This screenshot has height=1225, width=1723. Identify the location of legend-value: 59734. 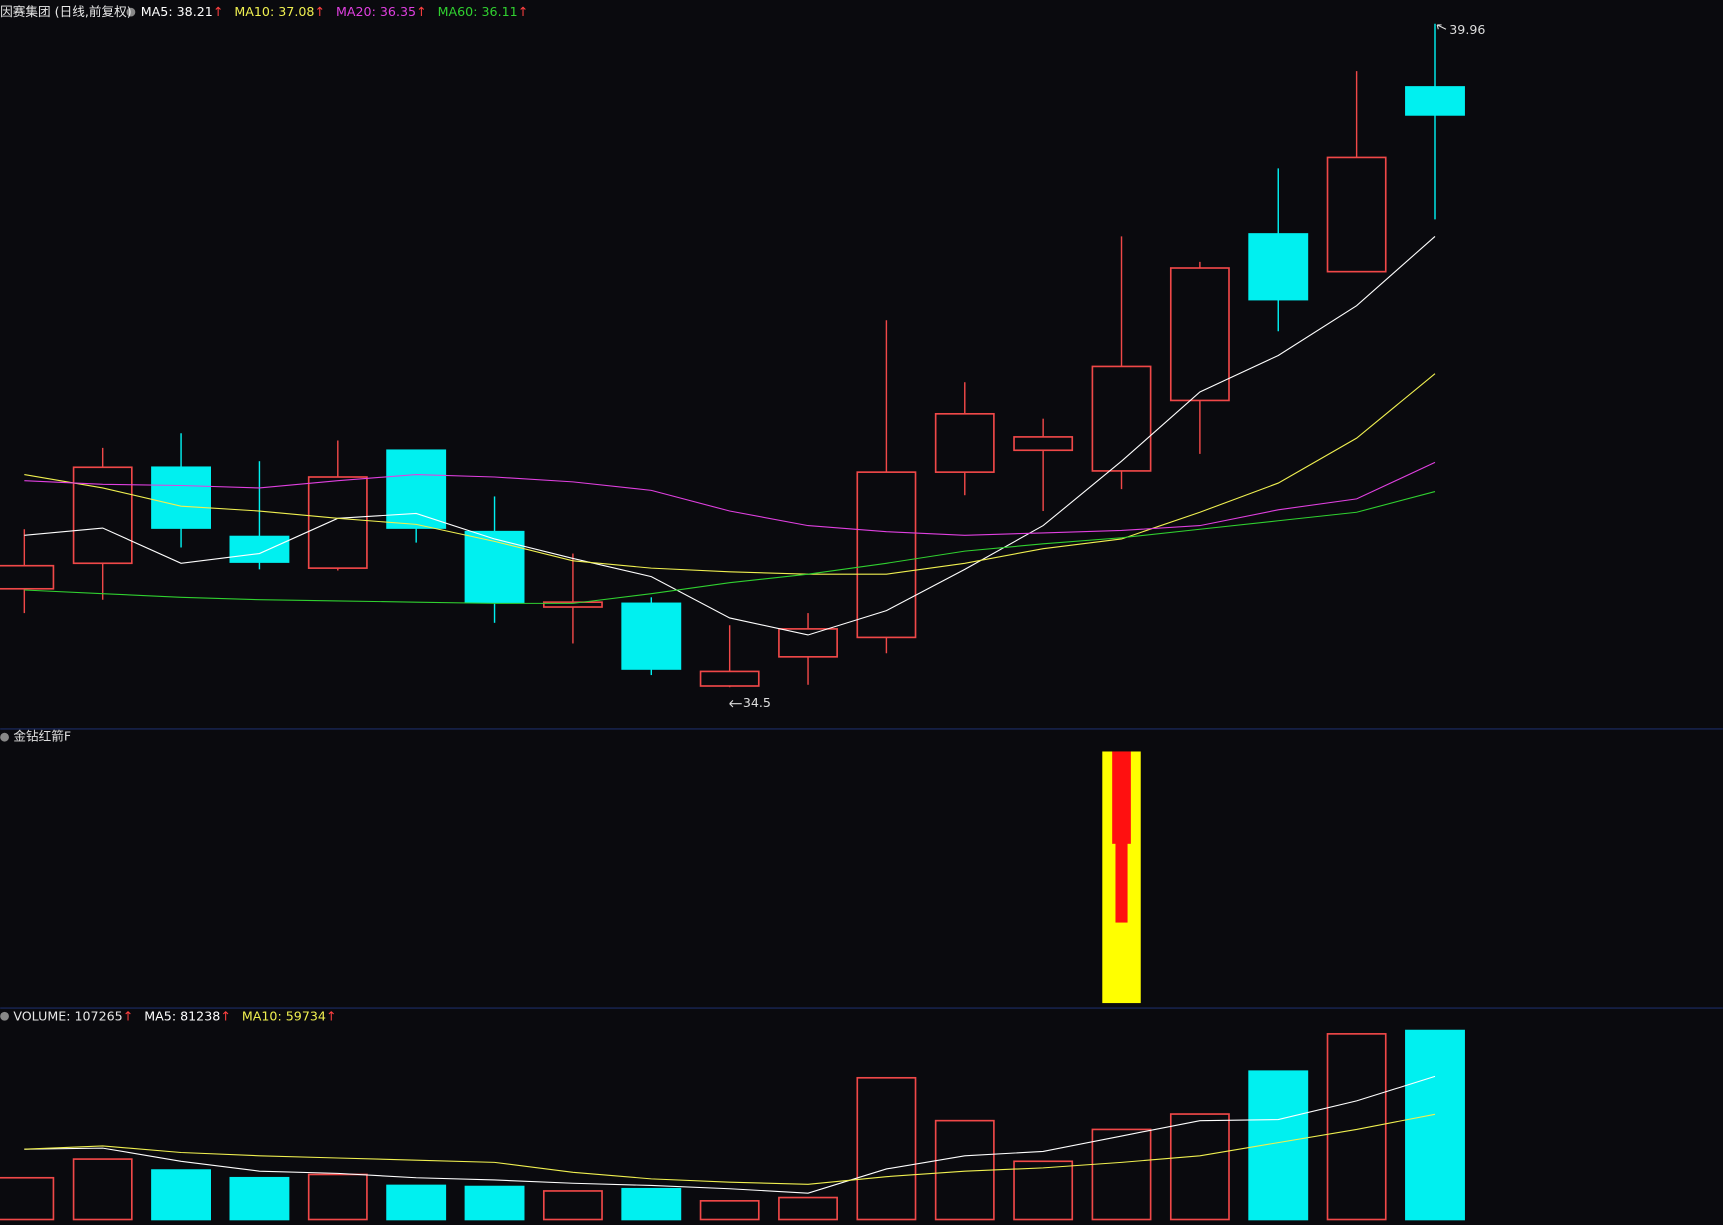
(306, 1015).